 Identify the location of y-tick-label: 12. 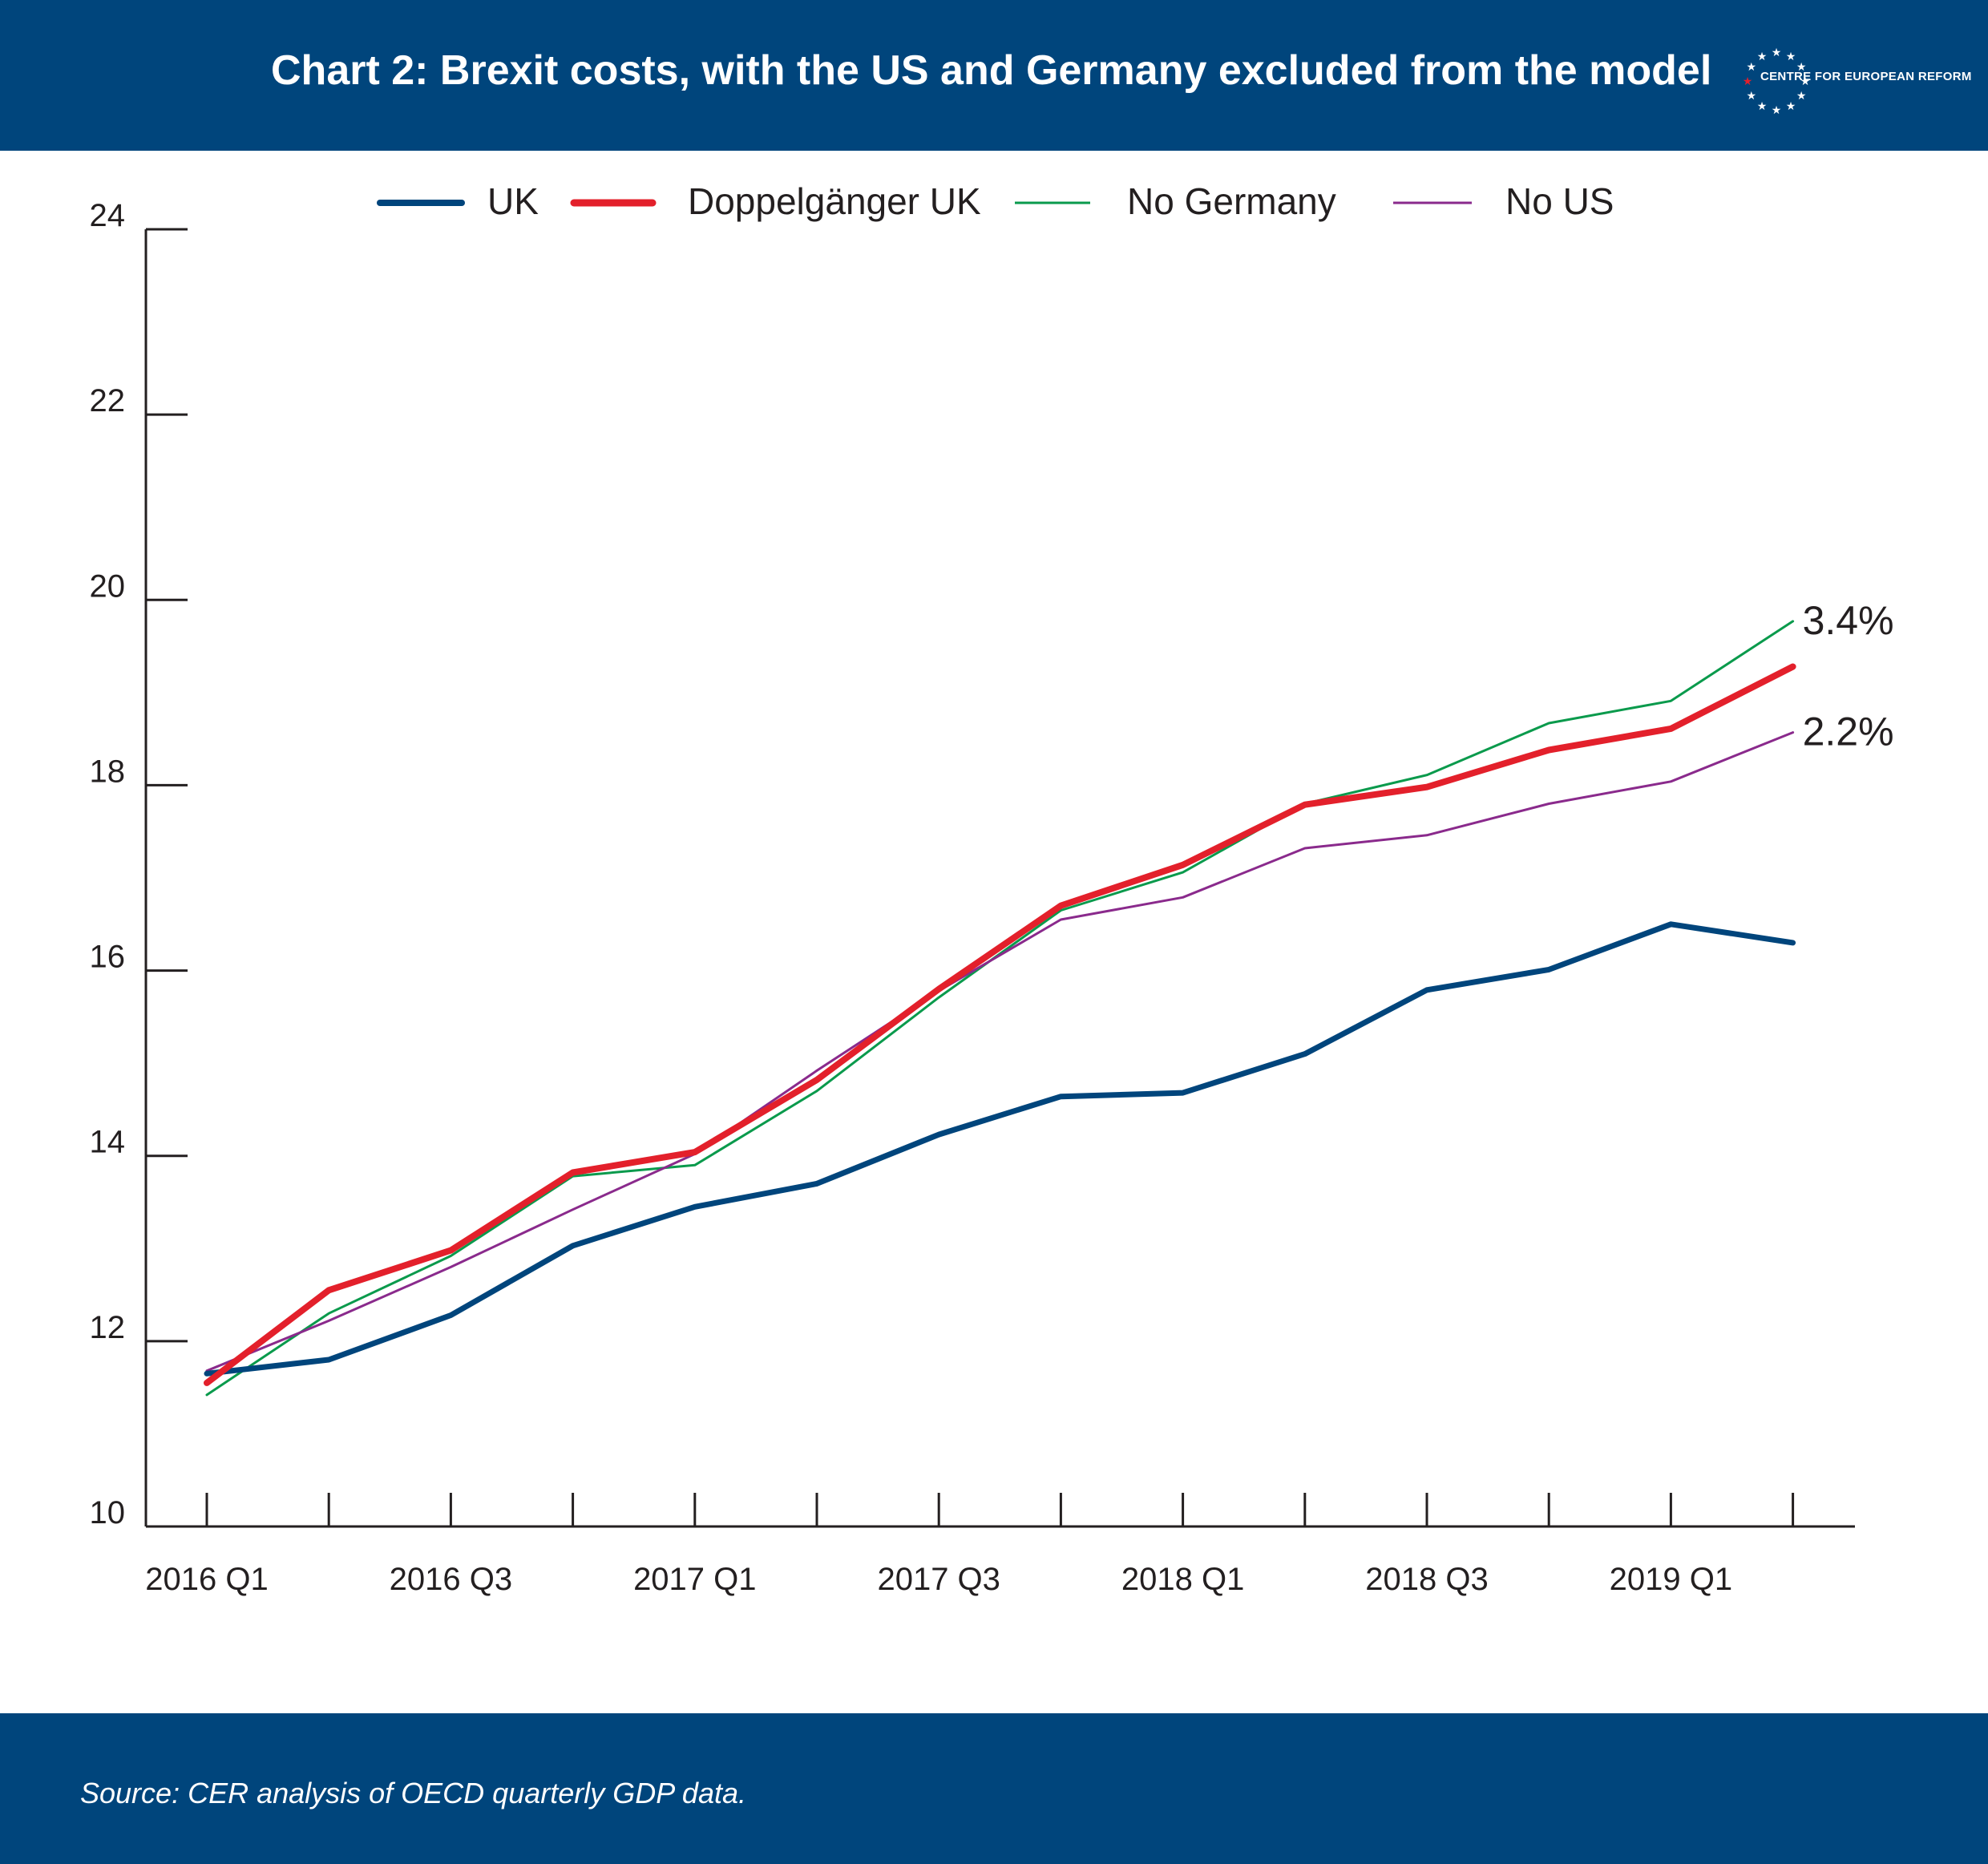
(108, 1327).